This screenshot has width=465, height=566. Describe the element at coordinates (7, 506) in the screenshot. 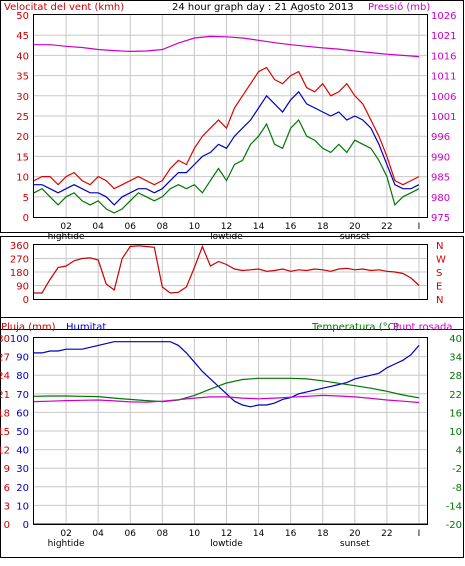

I see `rain-y-tick: 3` at that location.